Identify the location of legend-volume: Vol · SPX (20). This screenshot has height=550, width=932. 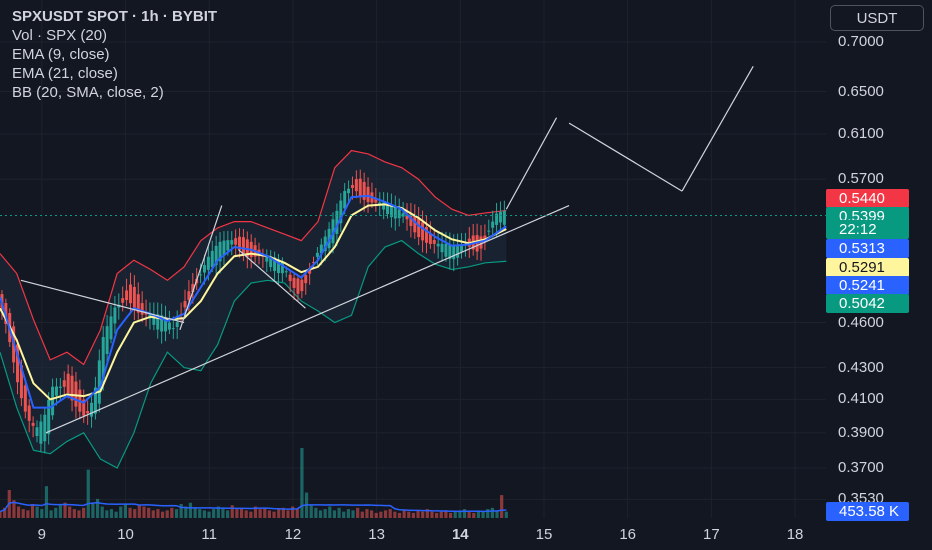
(60, 35).